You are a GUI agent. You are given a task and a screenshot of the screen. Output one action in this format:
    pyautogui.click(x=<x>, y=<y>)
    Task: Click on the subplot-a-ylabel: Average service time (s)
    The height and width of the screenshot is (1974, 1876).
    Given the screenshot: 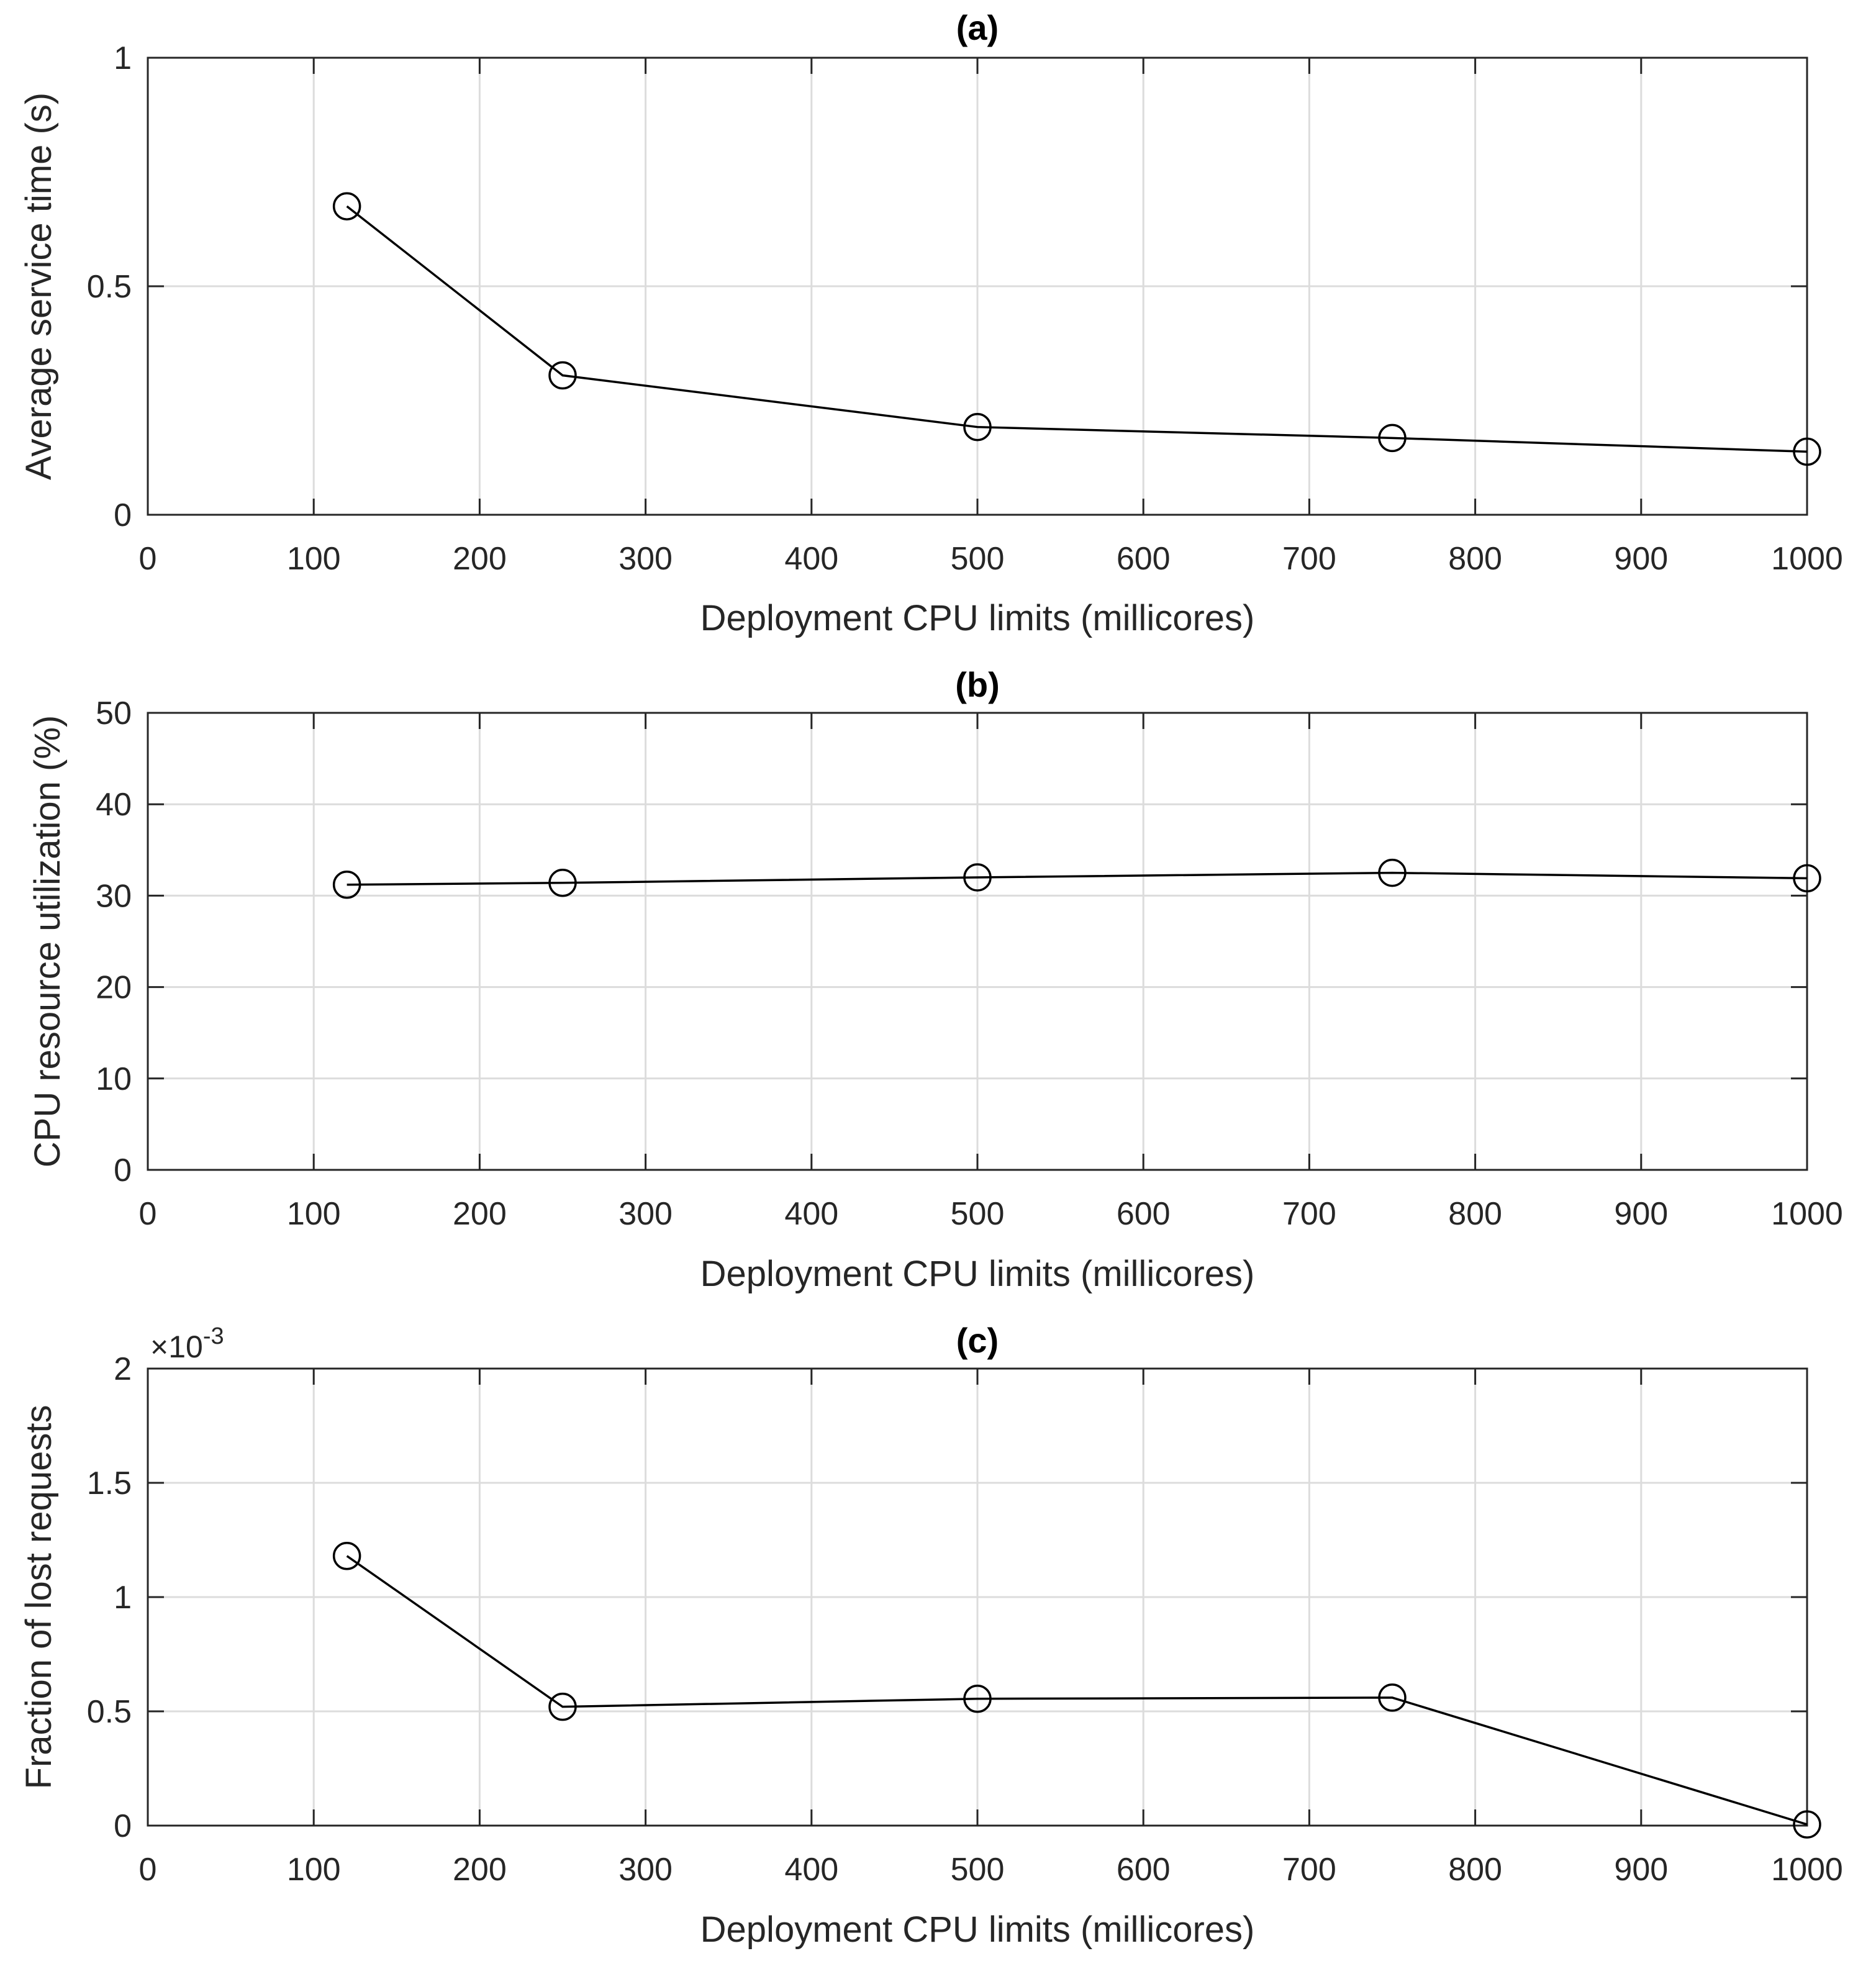 What is the action you would take?
    pyautogui.click(x=39, y=286)
    